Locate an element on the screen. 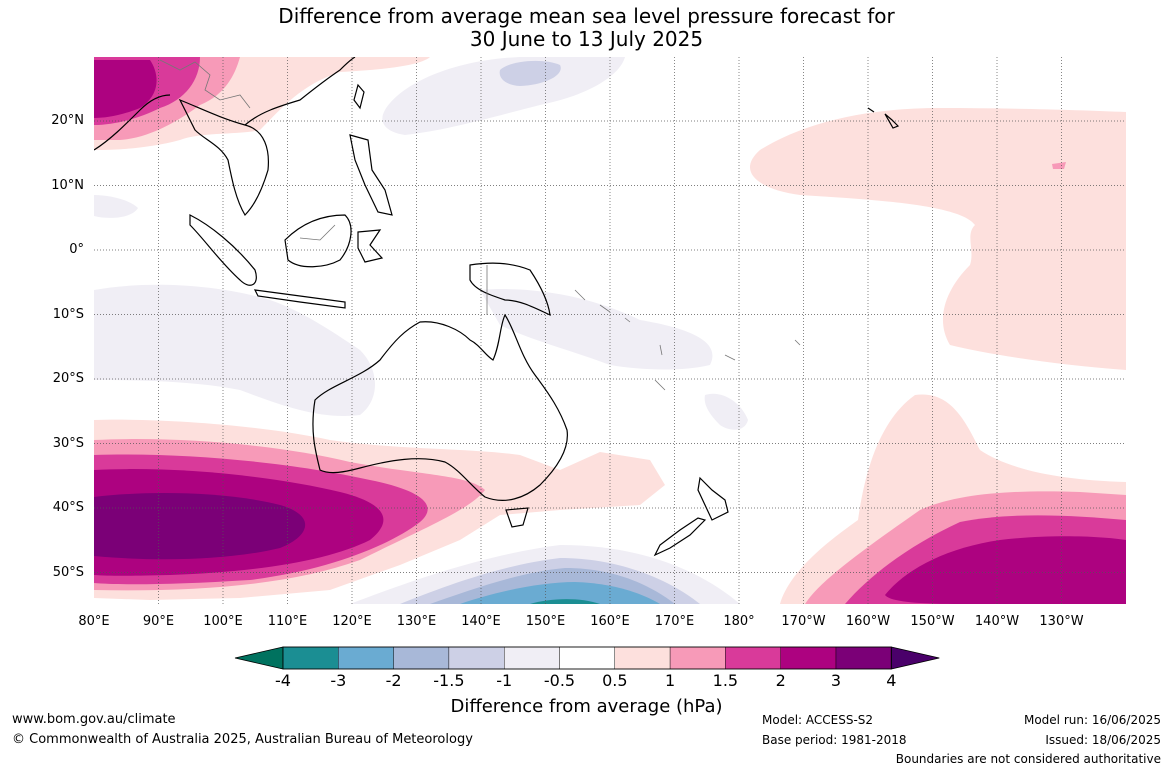  colorbar-tick-label: 4 is located at coordinates (891, 680).